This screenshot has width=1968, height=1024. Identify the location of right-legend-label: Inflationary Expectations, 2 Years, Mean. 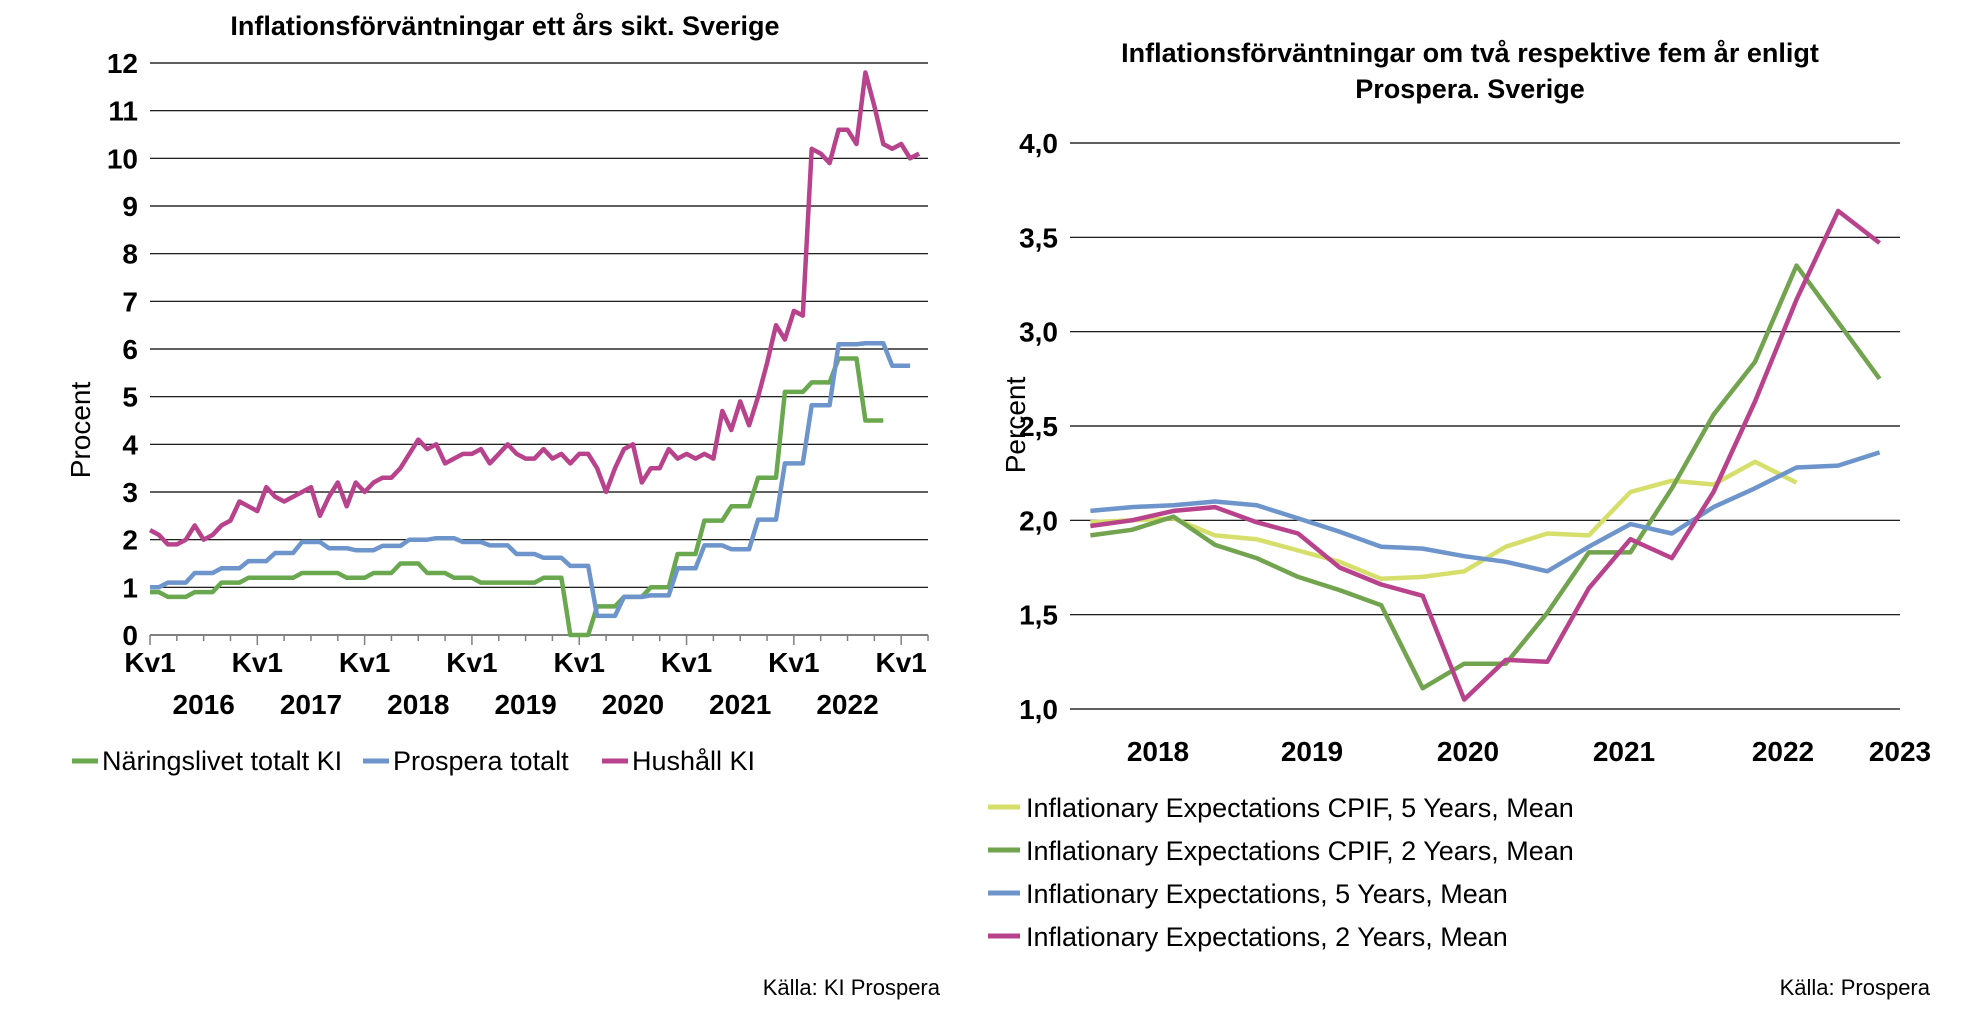
(1267, 937).